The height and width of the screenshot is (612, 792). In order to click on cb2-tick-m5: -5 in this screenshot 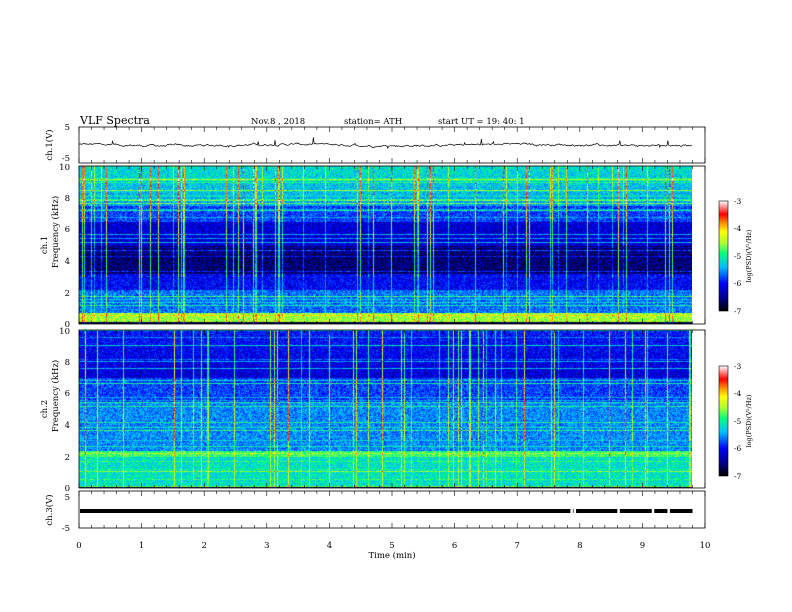, I will do `click(738, 421)`.